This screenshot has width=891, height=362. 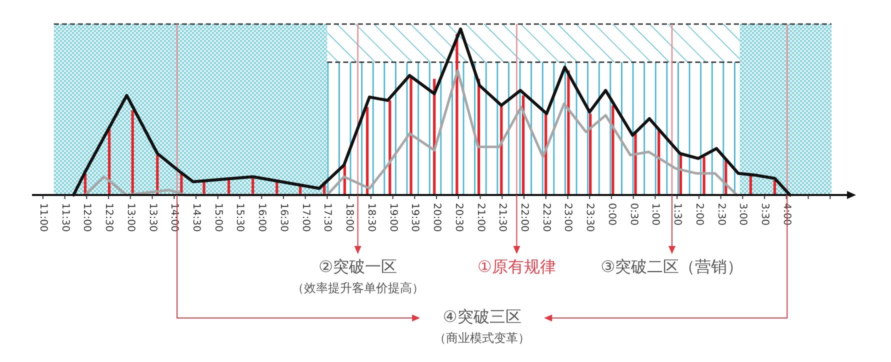 I want to click on x-tick-label: 11:00, so click(x=42, y=217).